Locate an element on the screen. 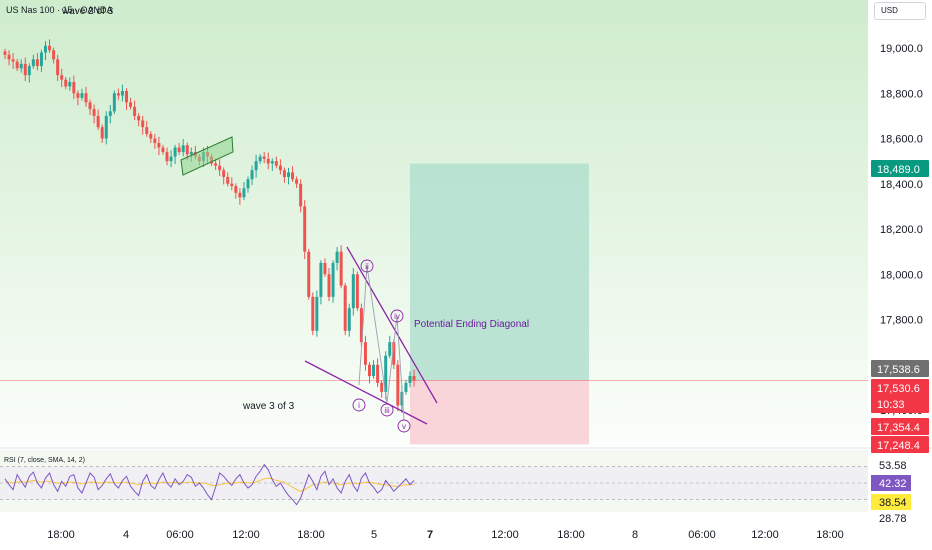 The height and width of the screenshot is (550, 932). time-tick-label: 8 is located at coordinates (635, 535).